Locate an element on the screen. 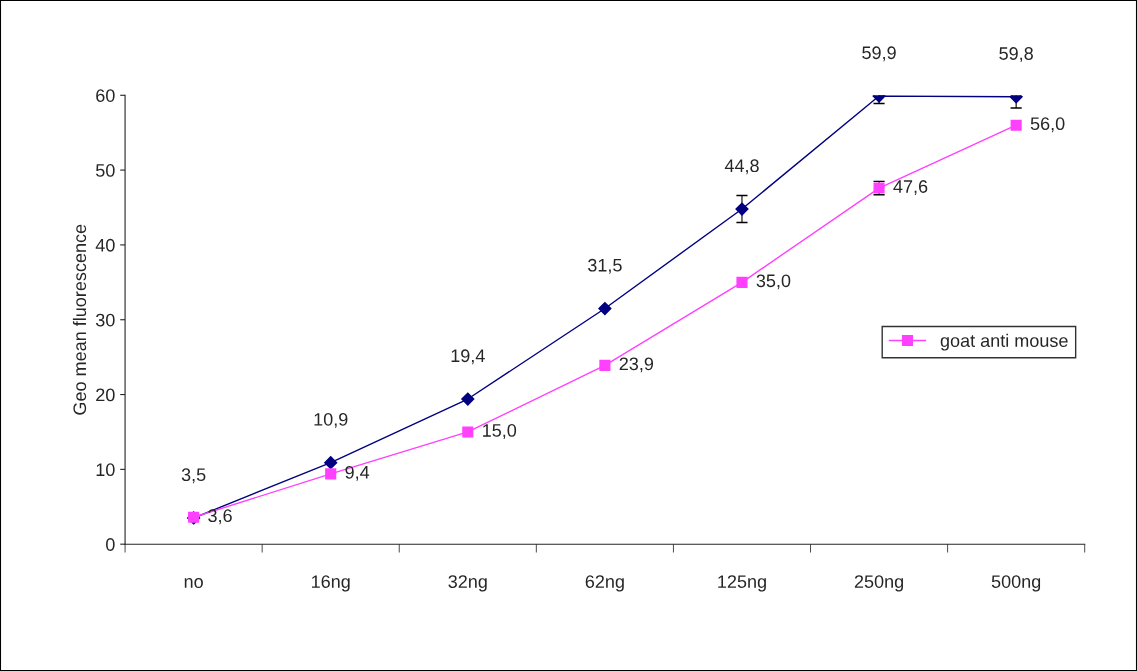 The height and width of the screenshot is (671, 1137). data-label: 35,0 is located at coordinates (773, 282).